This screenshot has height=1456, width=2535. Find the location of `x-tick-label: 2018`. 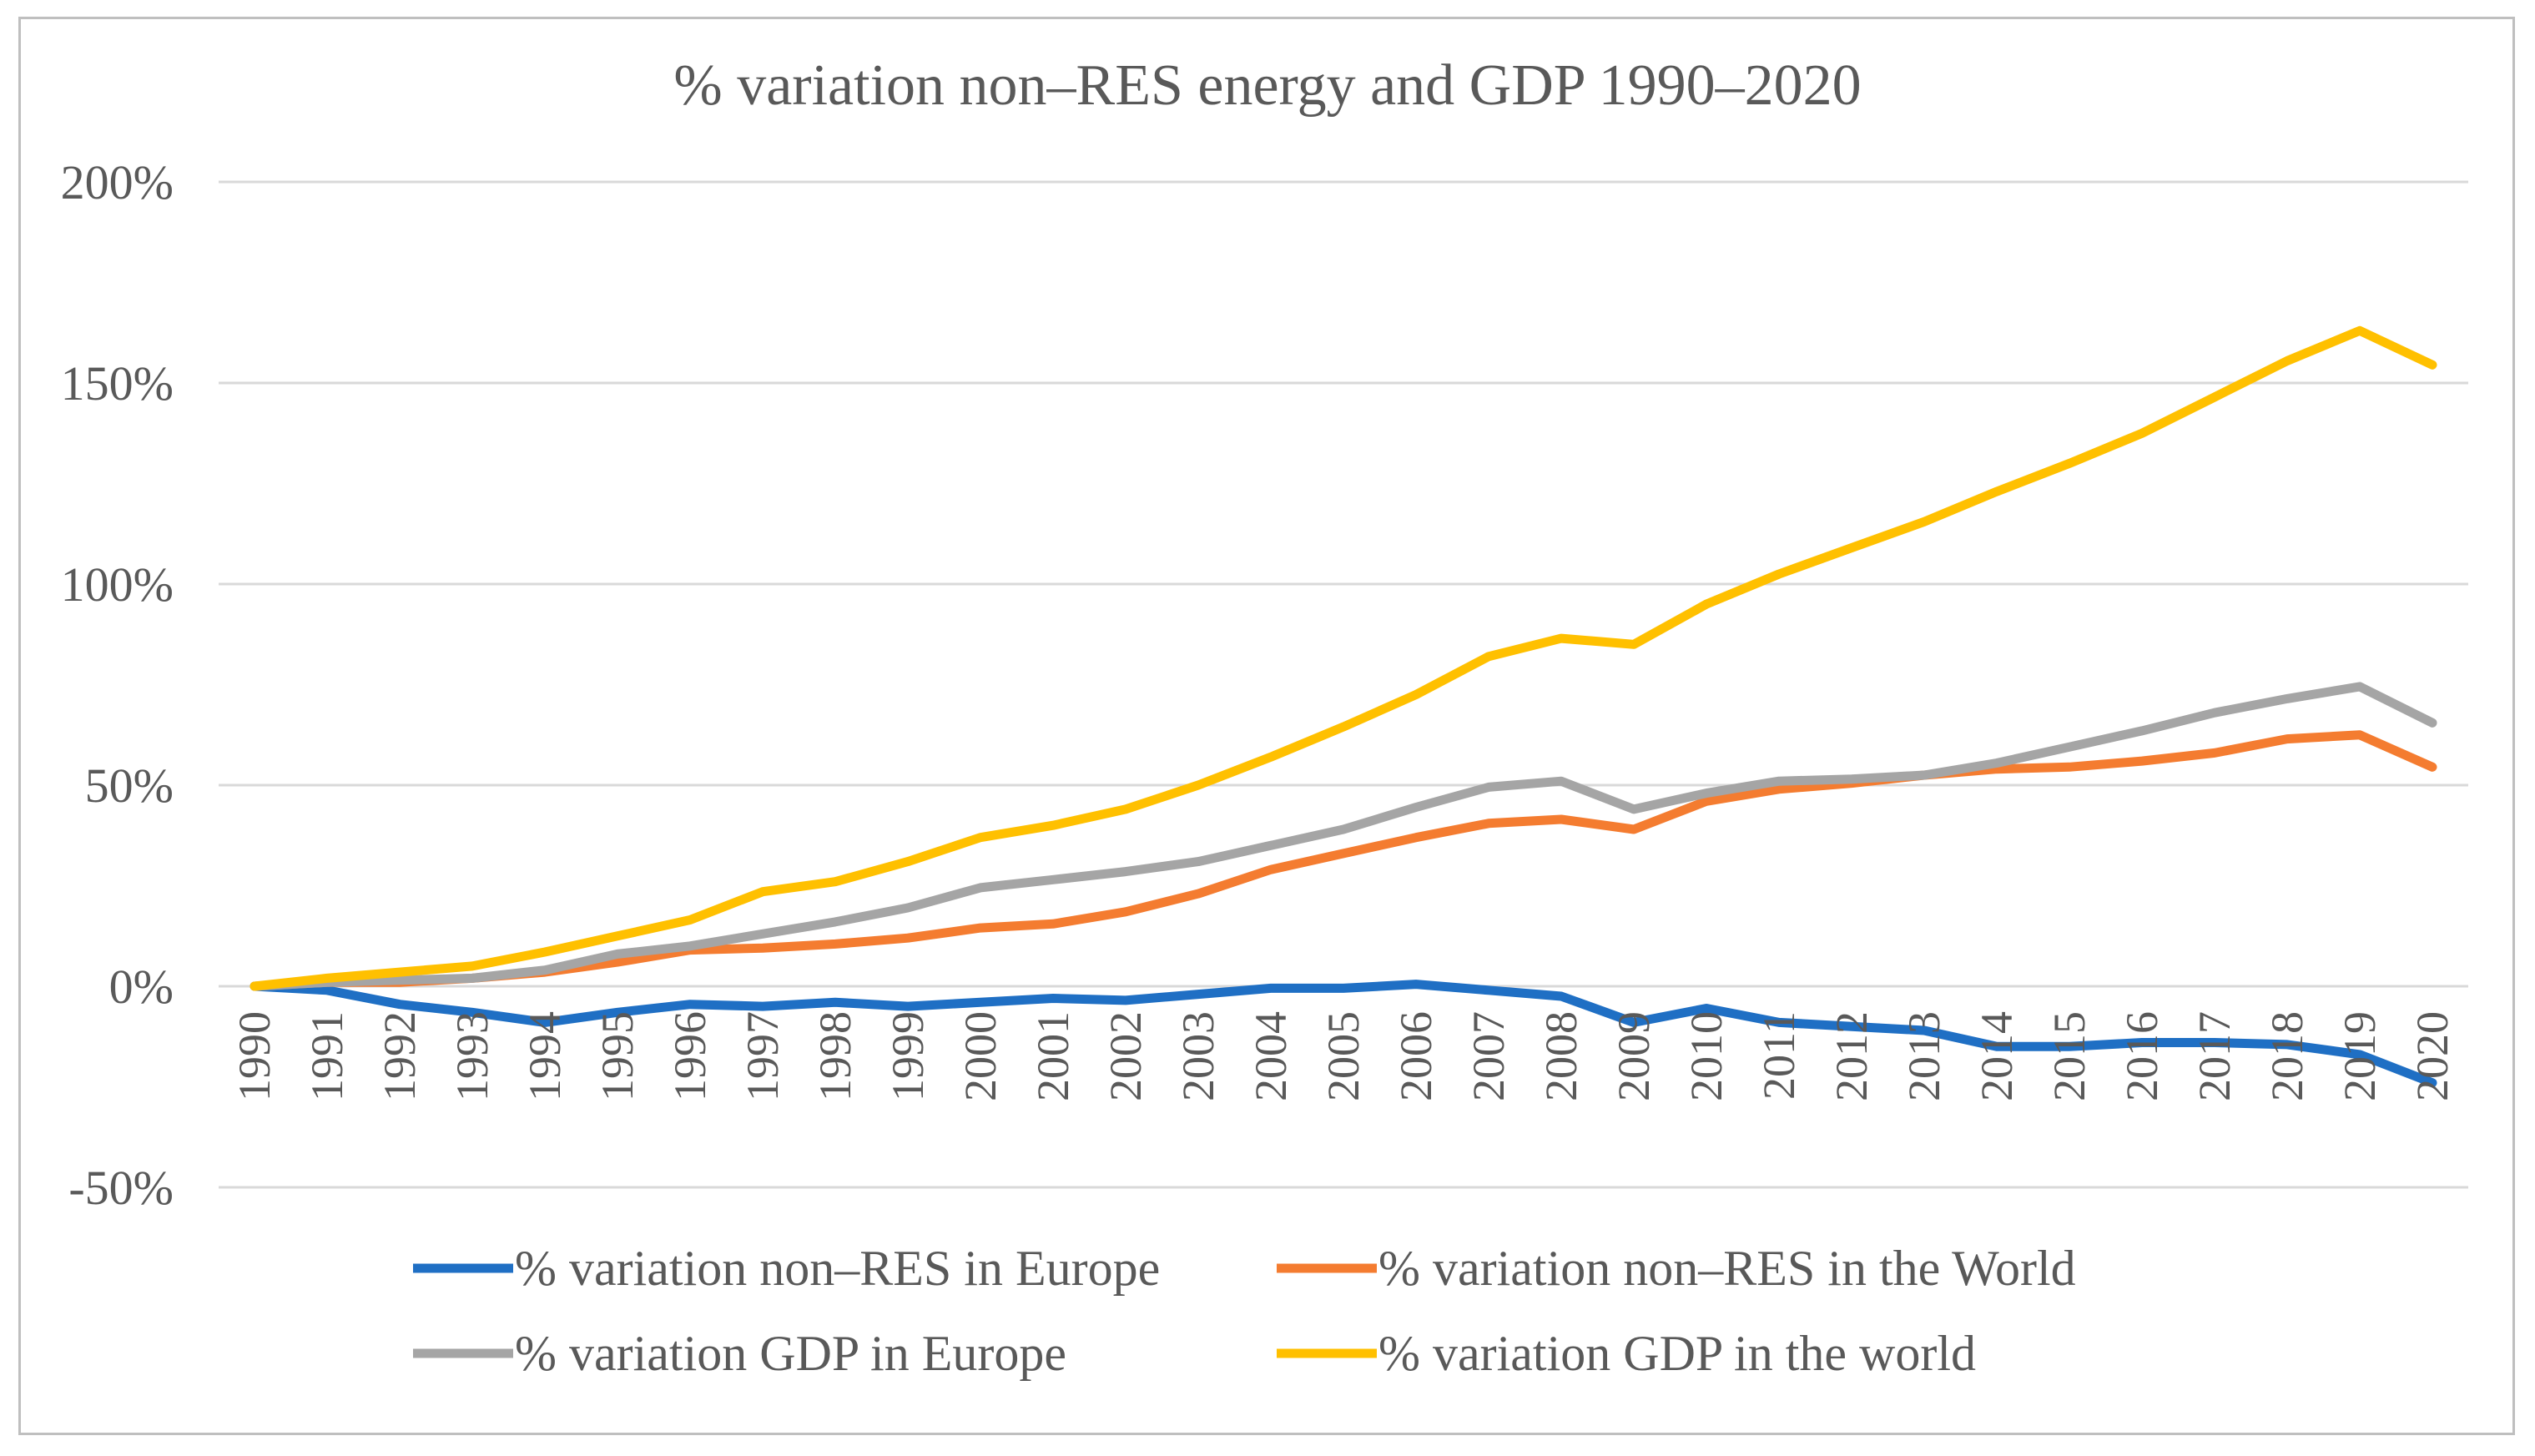

x-tick-label: 2018 is located at coordinates (2287, 1056).